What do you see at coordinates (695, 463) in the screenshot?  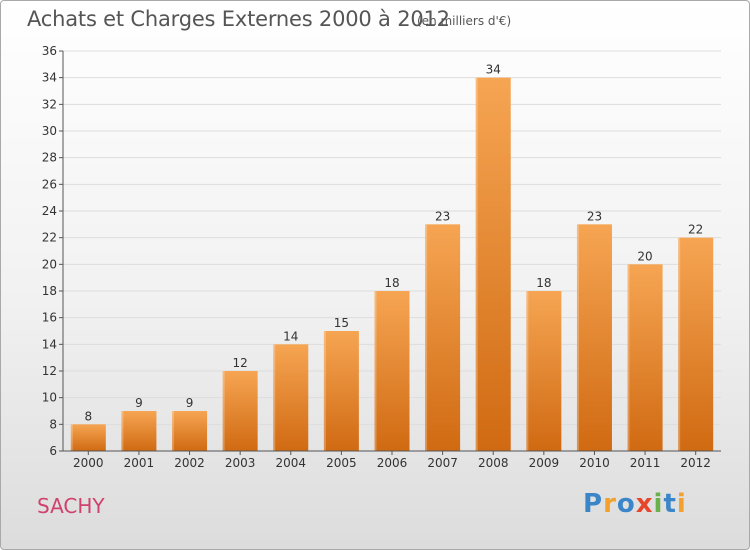 I see `x-tick-label: 2012` at bounding box center [695, 463].